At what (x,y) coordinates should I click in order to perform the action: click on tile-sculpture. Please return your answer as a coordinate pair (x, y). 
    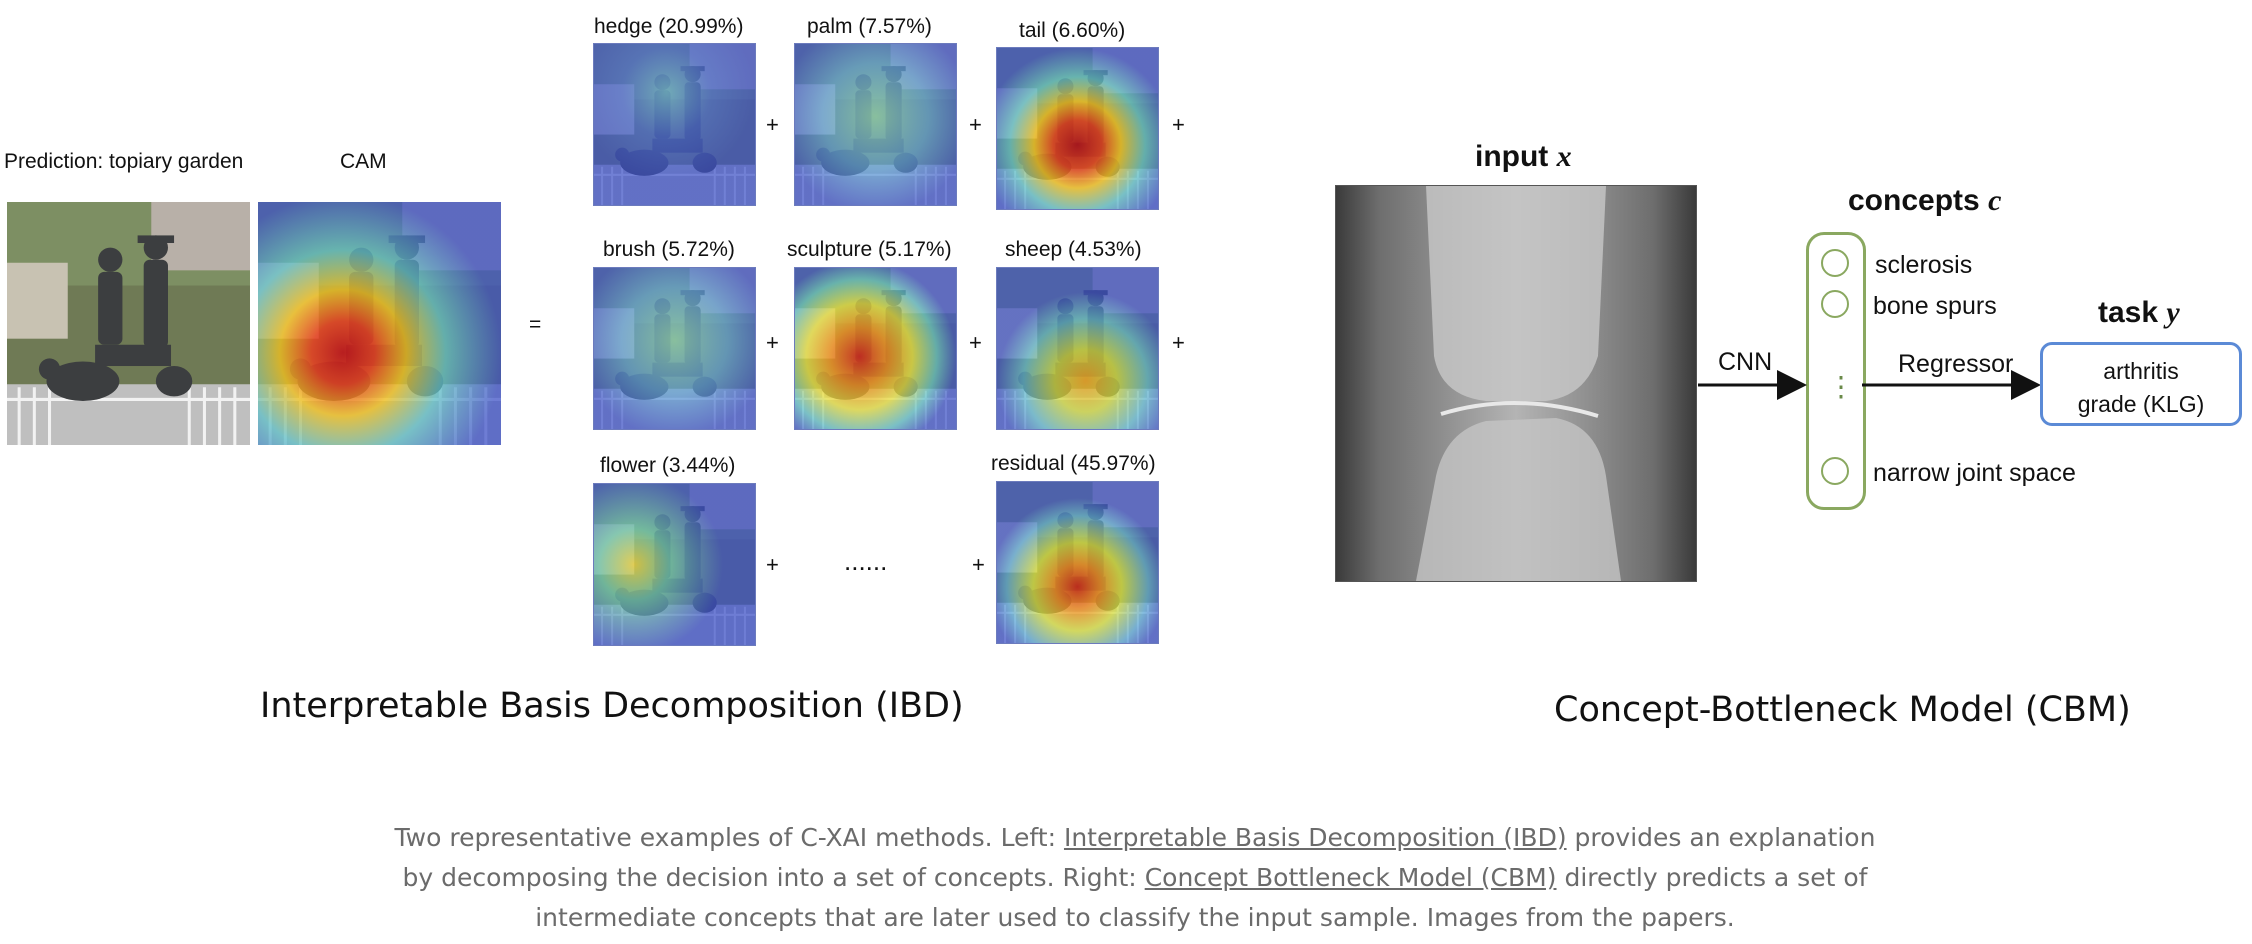
    Looking at the image, I should click on (875, 348).